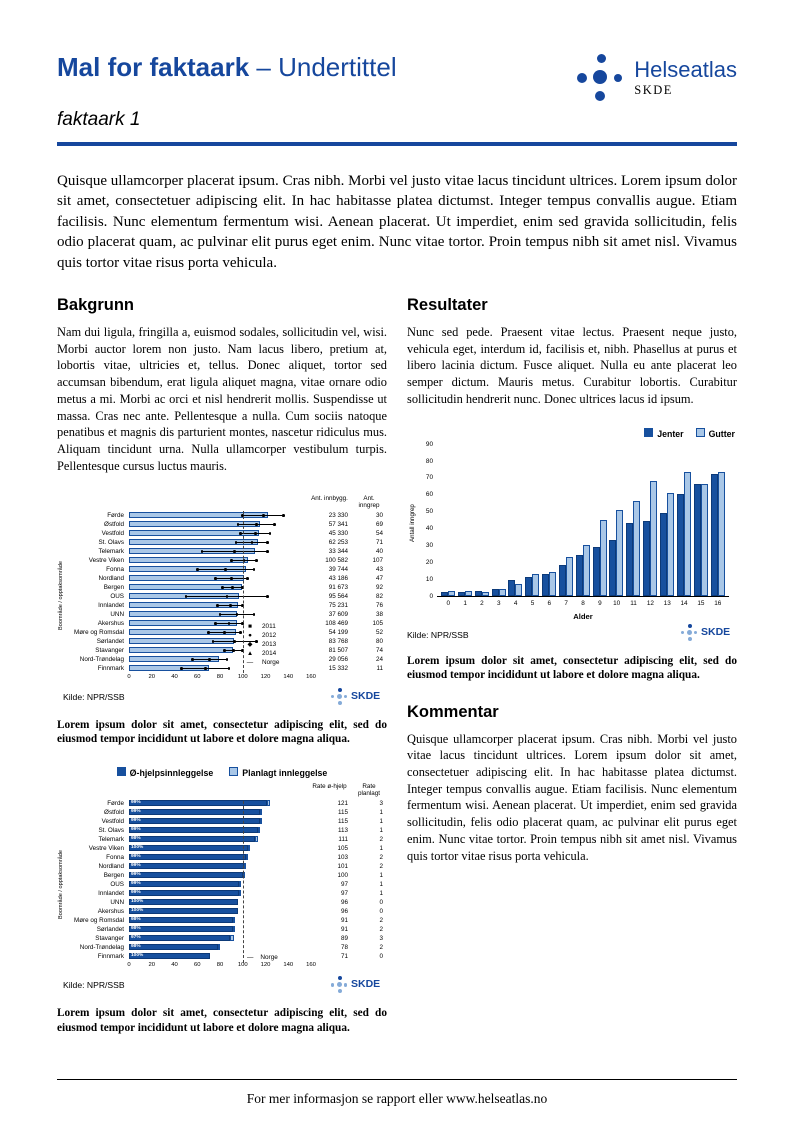  I want to click on region-label: Finnmark, so click(110, 957).